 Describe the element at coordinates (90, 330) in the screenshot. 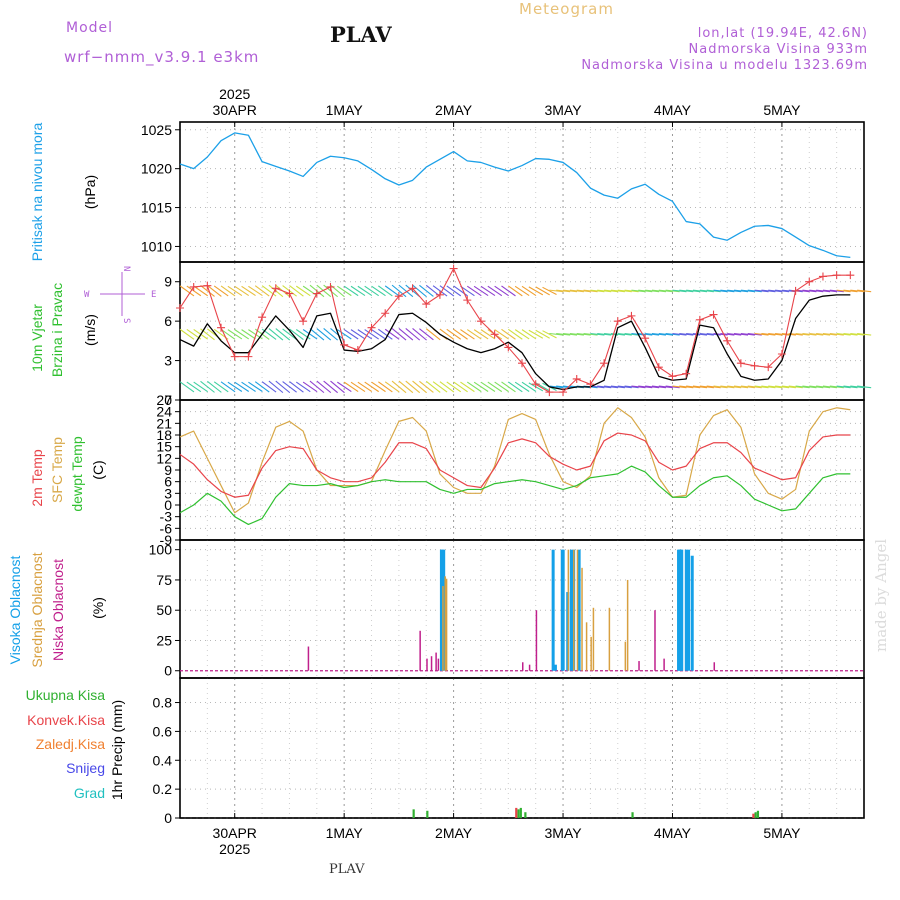

I see `wind-unit: (m/s)` at that location.